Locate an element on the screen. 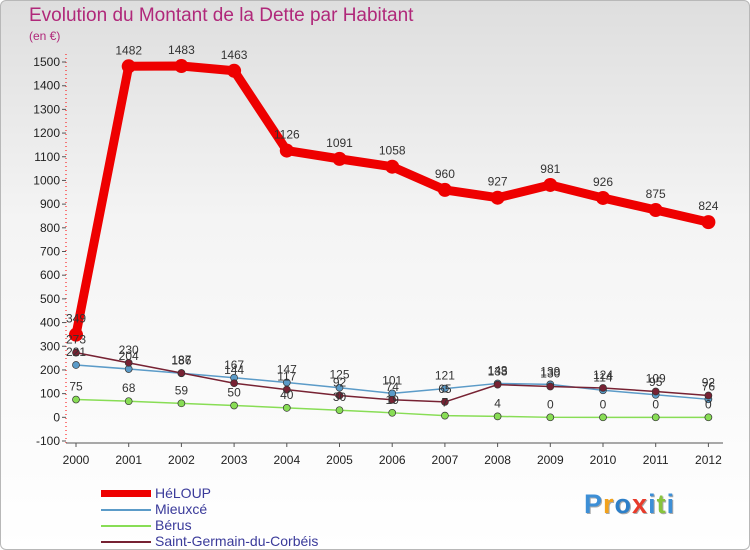 This screenshot has height=550, width=750. data-label-mieuxce: 76 is located at coordinates (709, 386).